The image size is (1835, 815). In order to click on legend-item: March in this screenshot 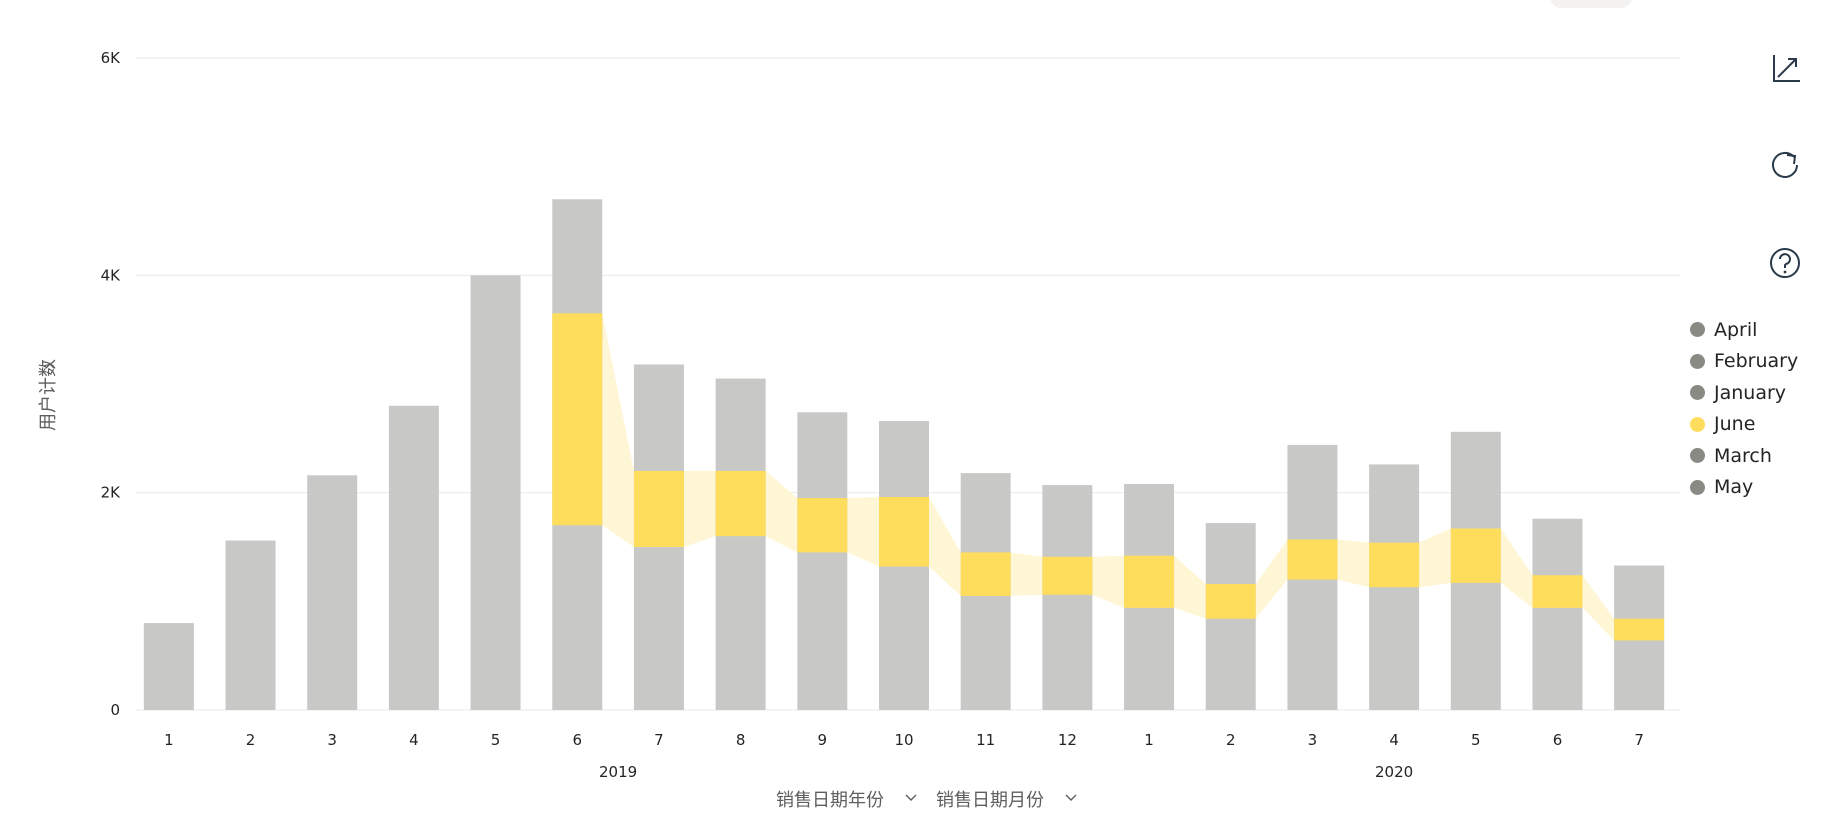, I will do `click(1744, 456)`.